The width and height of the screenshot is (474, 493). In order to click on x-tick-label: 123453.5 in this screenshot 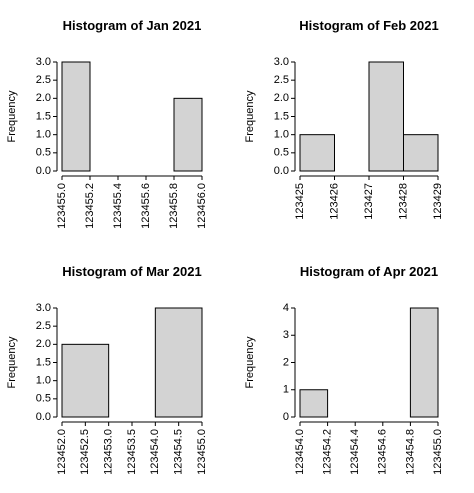, I will do `click(132, 452)`.